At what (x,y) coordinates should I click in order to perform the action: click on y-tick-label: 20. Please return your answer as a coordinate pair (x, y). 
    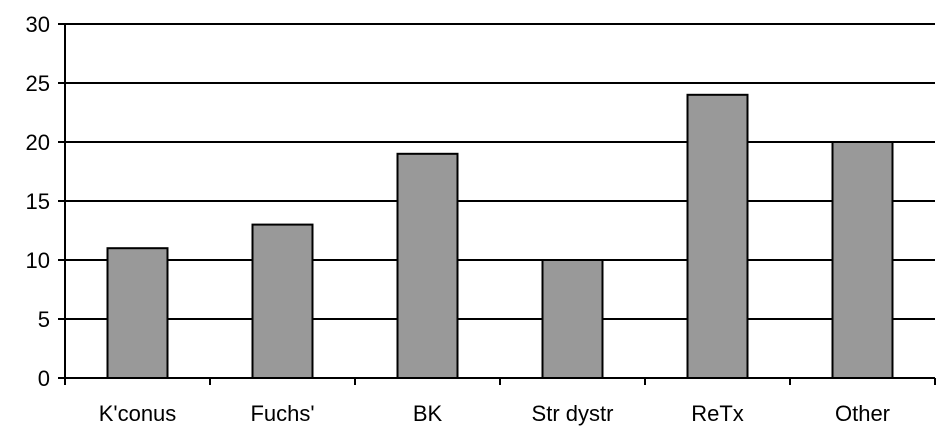
    Looking at the image, I should click on (38, 142).